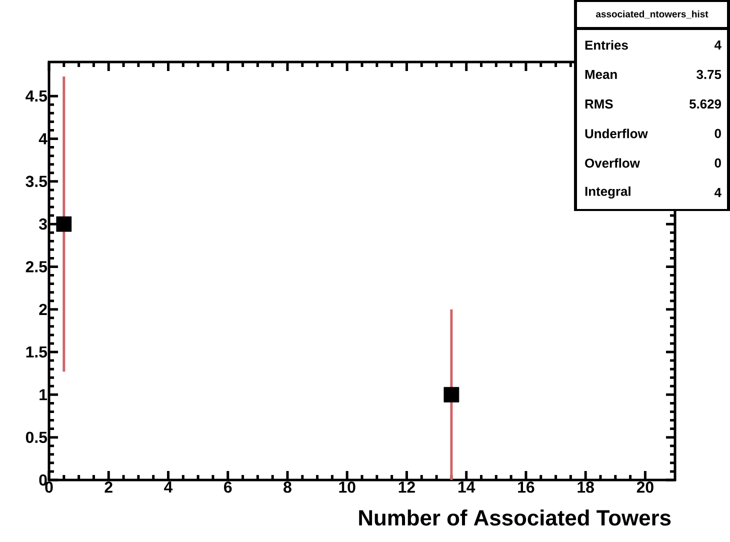 The height and width of the screenshot is (542, 730). I want to click on x-tick-label: 2, so click(108, 487).